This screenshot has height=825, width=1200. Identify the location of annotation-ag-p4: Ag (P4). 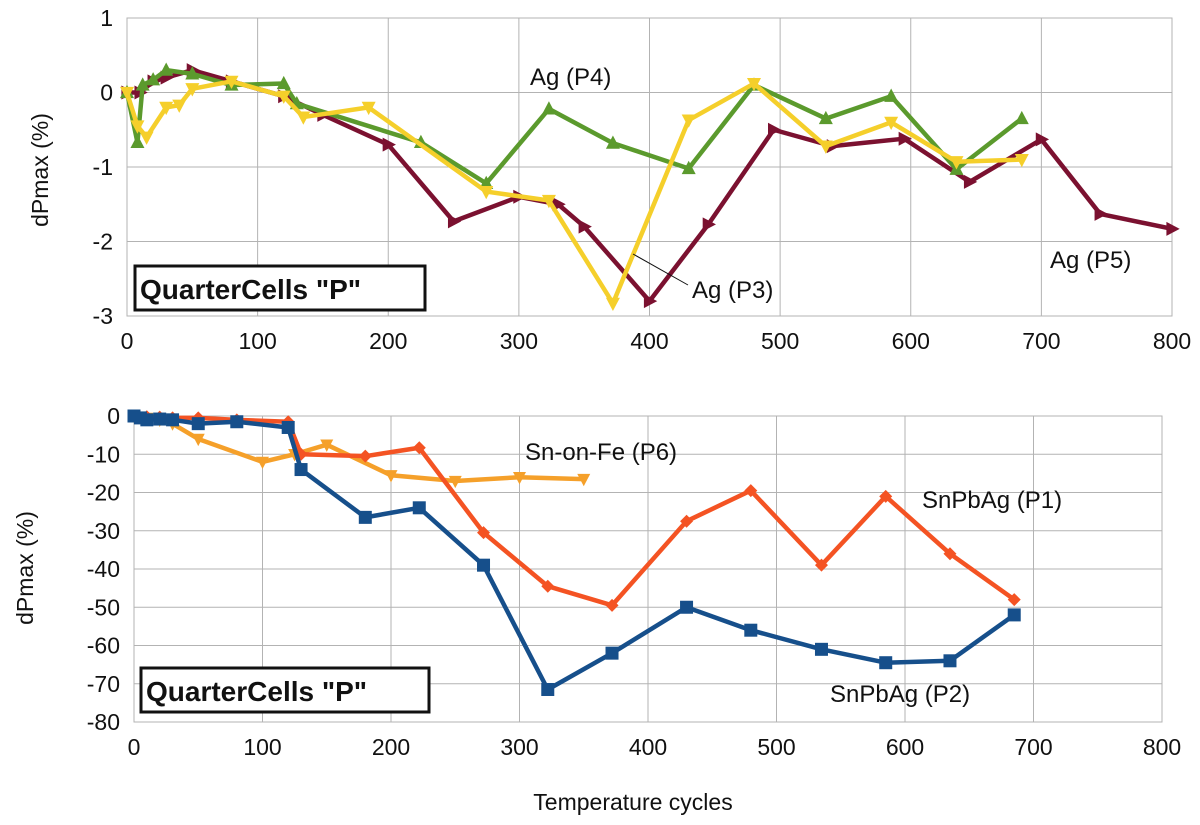
(570, 77).